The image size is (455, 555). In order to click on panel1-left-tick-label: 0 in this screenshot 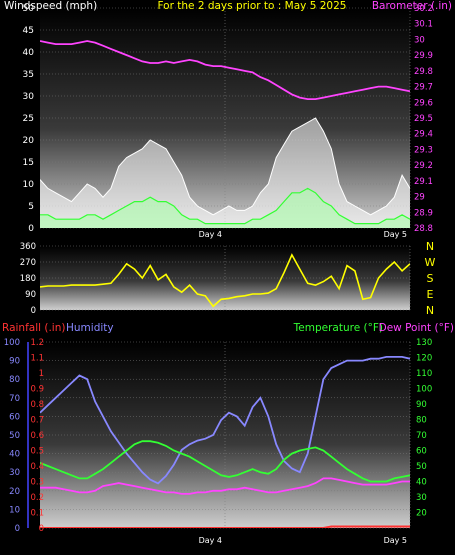, I will do `click(31, 229)`.